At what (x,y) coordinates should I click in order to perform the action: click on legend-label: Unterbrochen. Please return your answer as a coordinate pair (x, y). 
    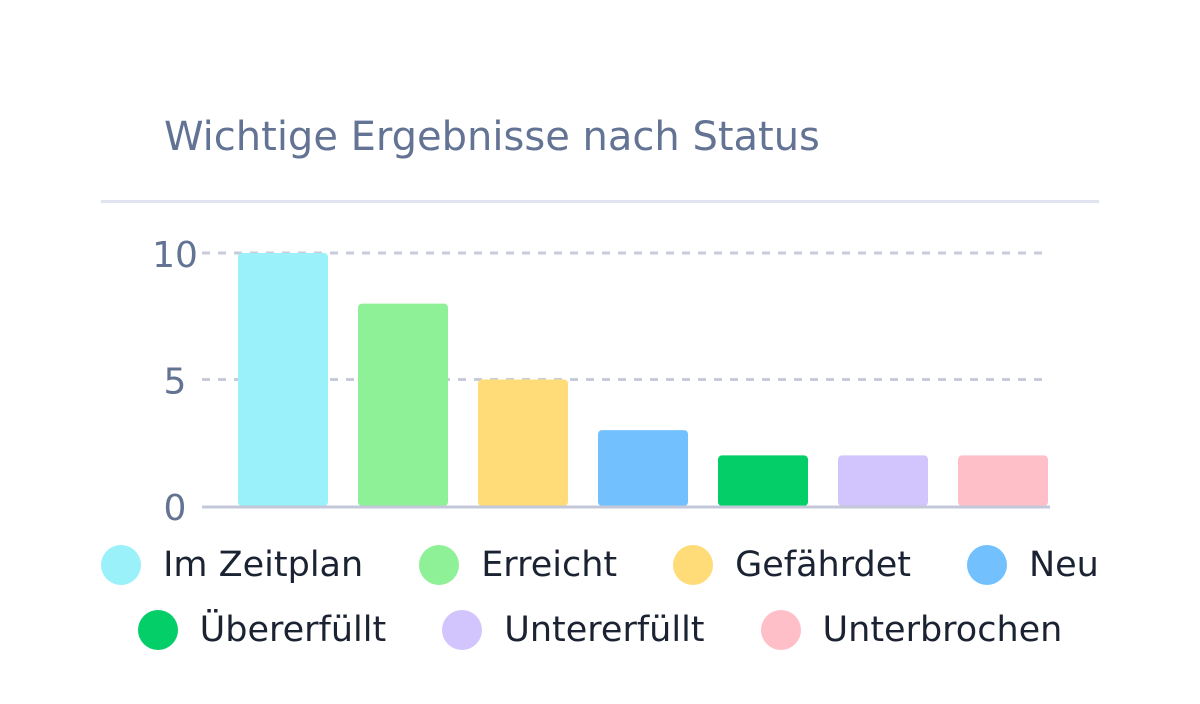
    Looking at the image, I should click on (942, 630).